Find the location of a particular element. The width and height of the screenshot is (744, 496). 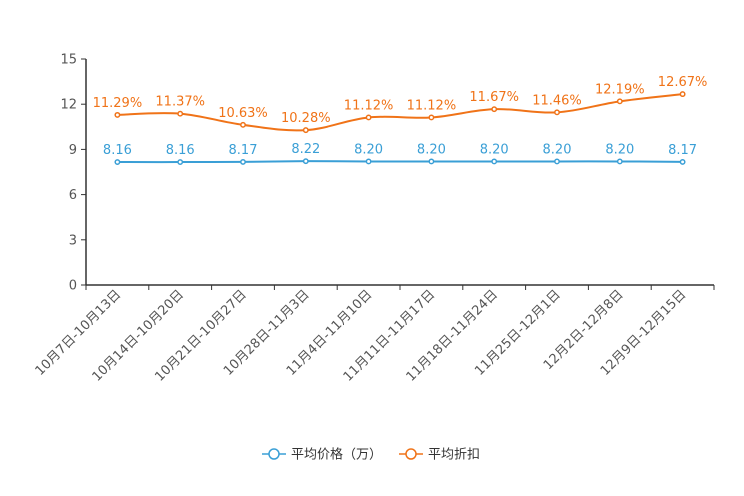

data-label: 10.28% is located at coordinates (306, 118).